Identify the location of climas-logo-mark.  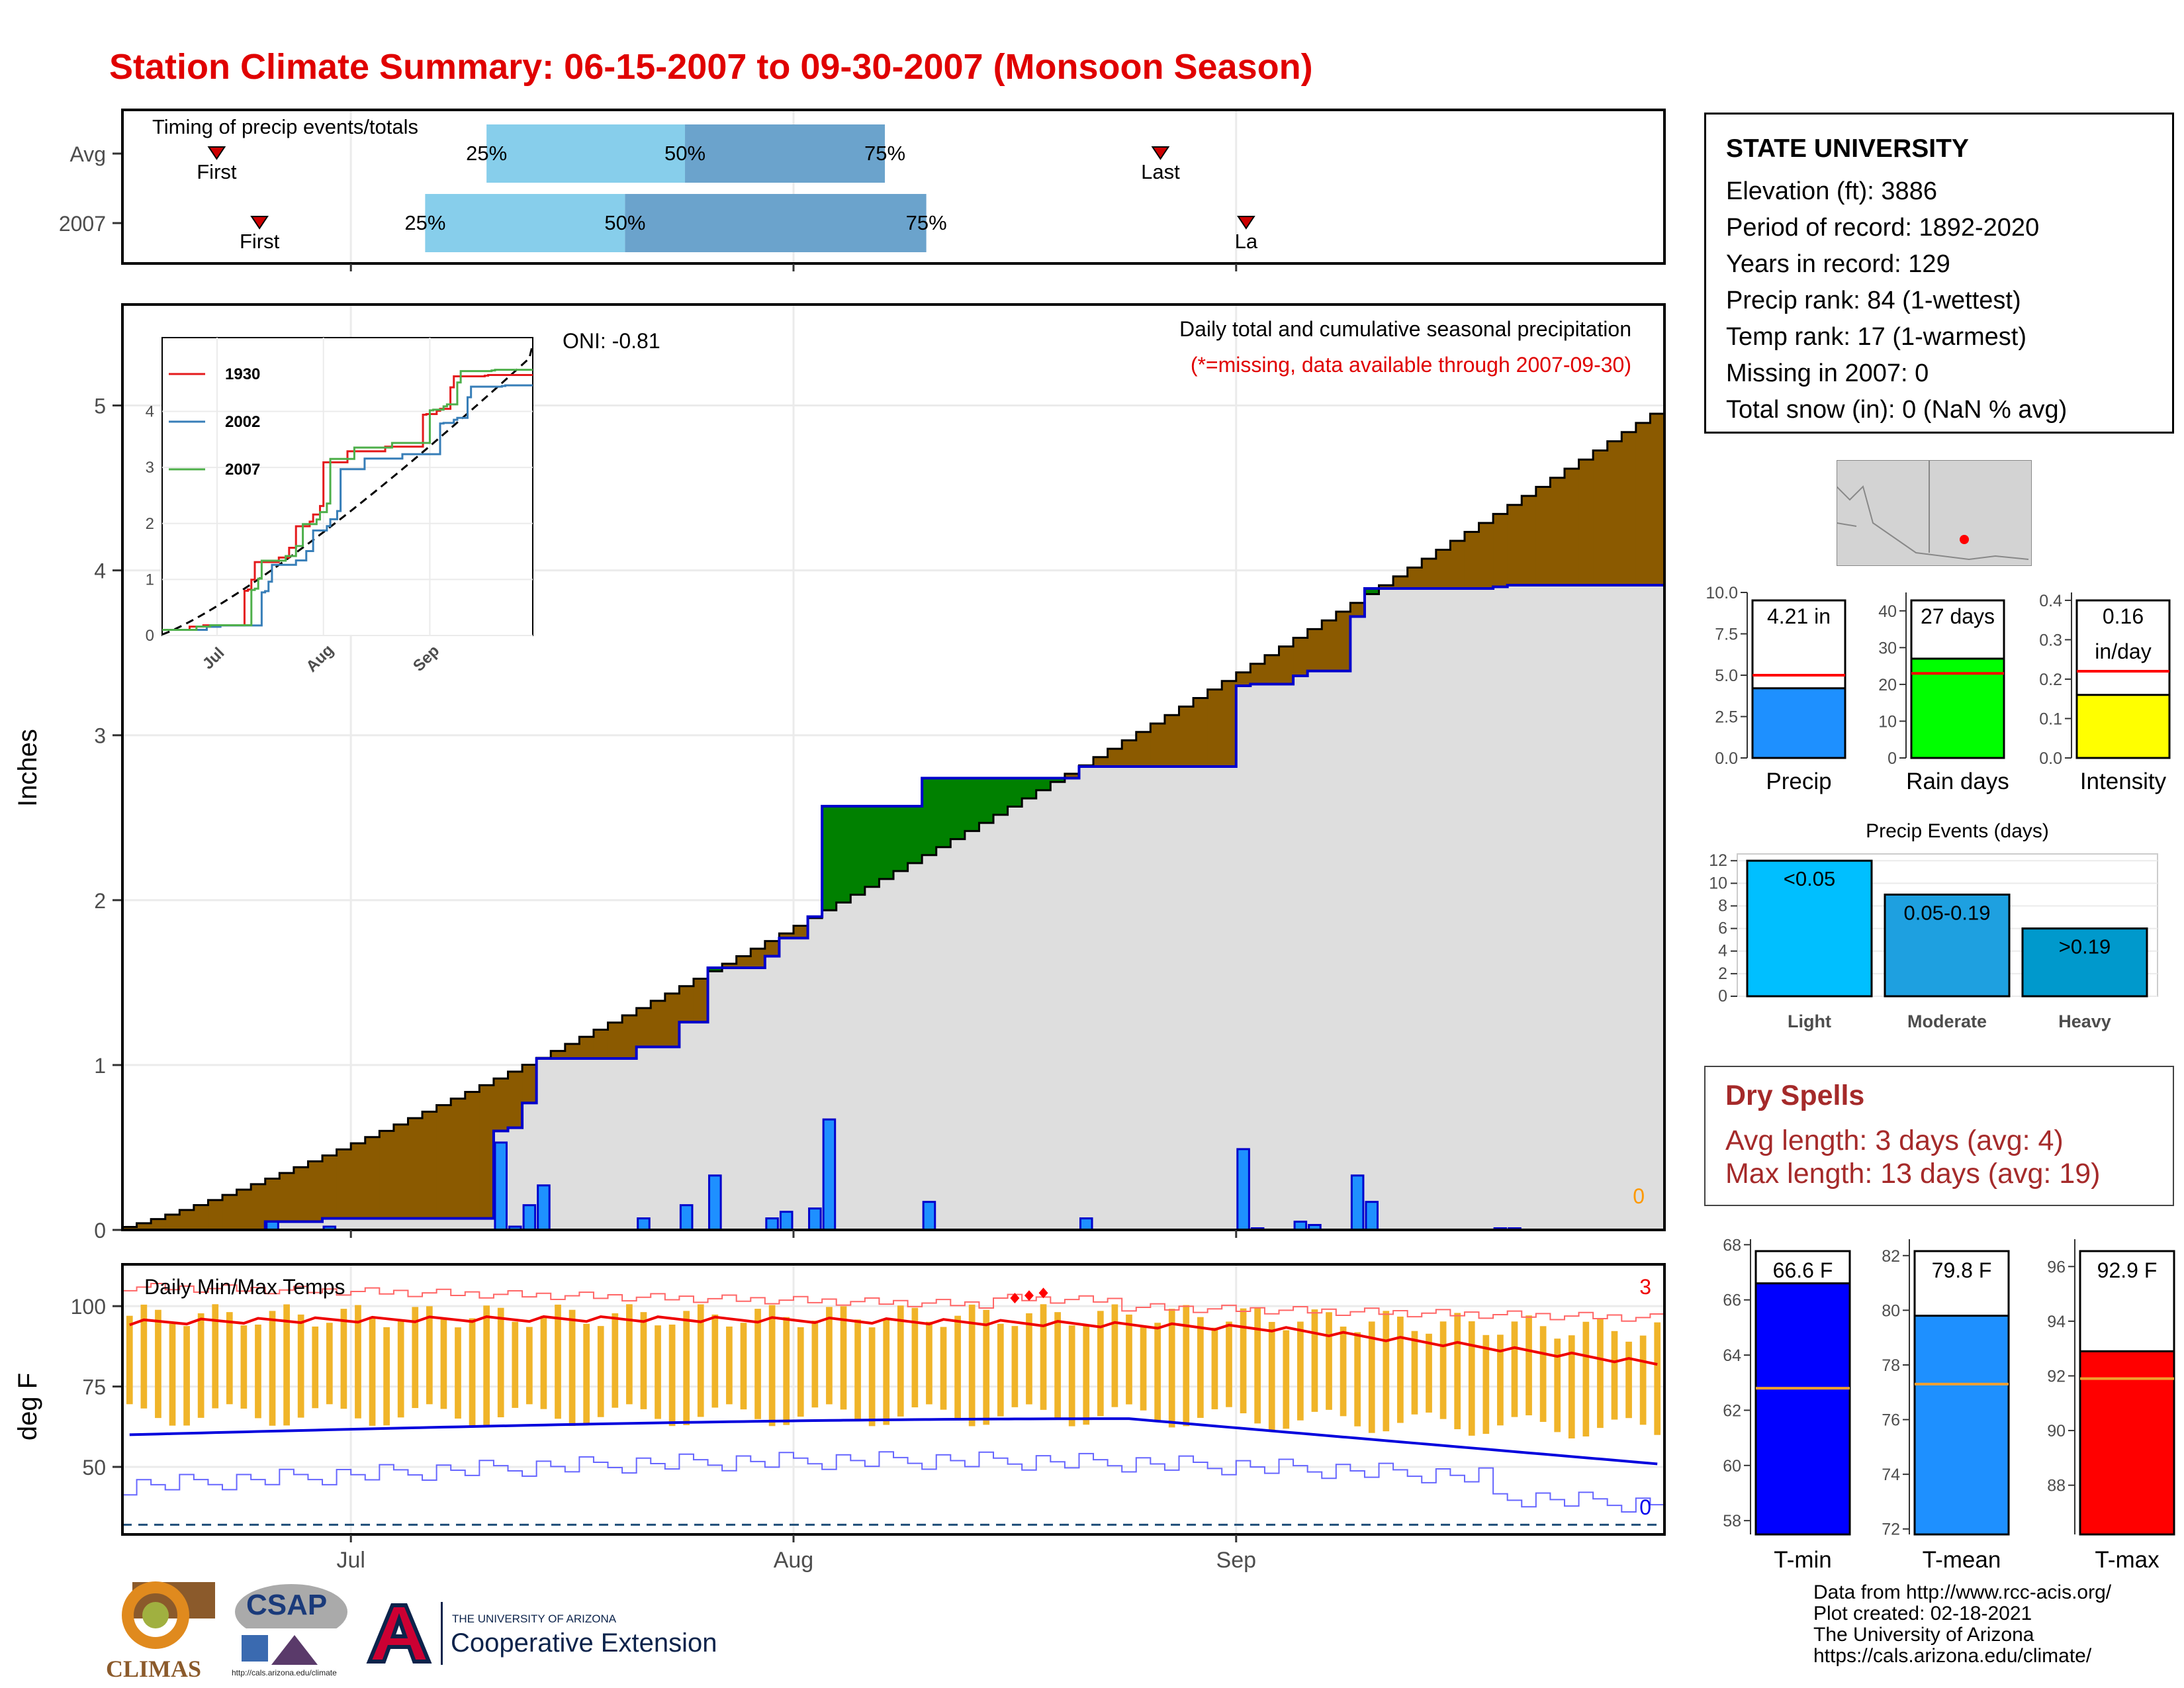
(168, 1615).